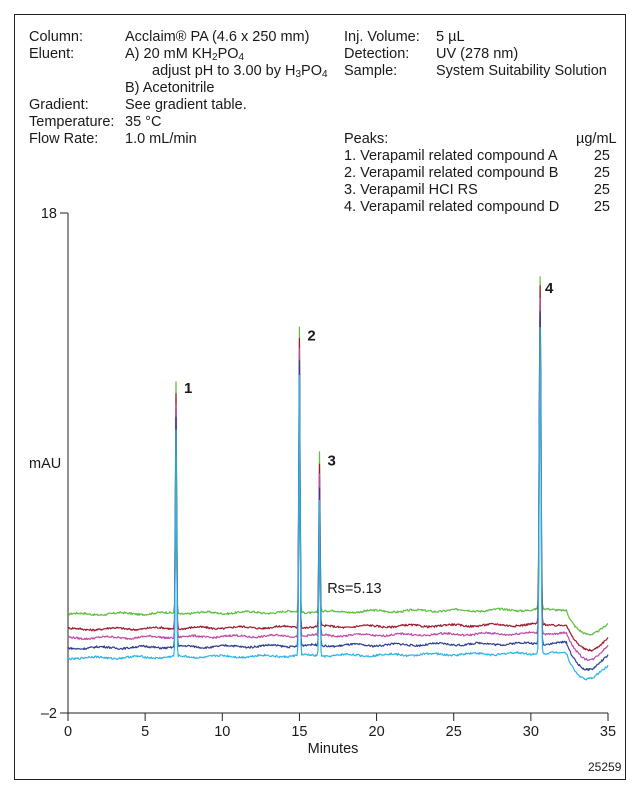  What do you see at coordinates (143, 122) in the screenshot?
I see `temperature-value: 35 °C` at bounding box center [143, 122].